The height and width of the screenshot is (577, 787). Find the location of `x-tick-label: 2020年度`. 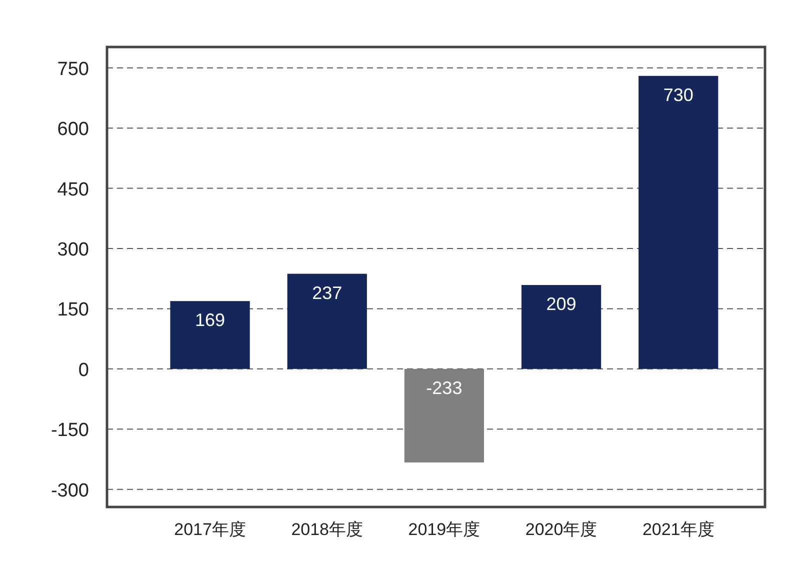

x-tick-label: 2020年度 is located at coordinates (561, 529).